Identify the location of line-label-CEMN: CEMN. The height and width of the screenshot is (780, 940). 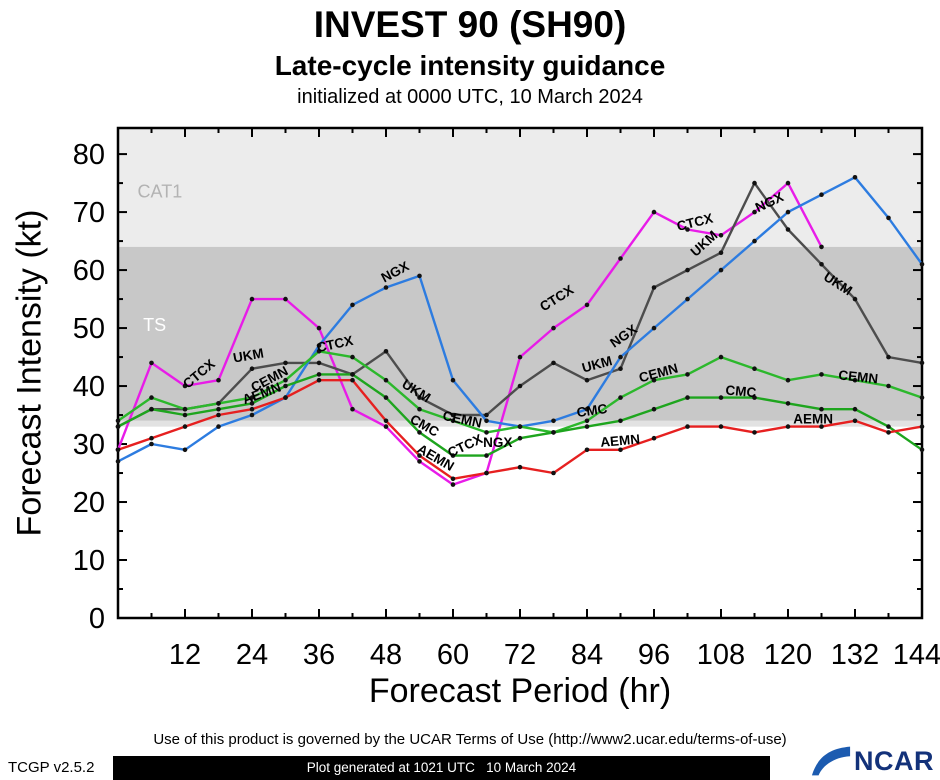
(858, 376).